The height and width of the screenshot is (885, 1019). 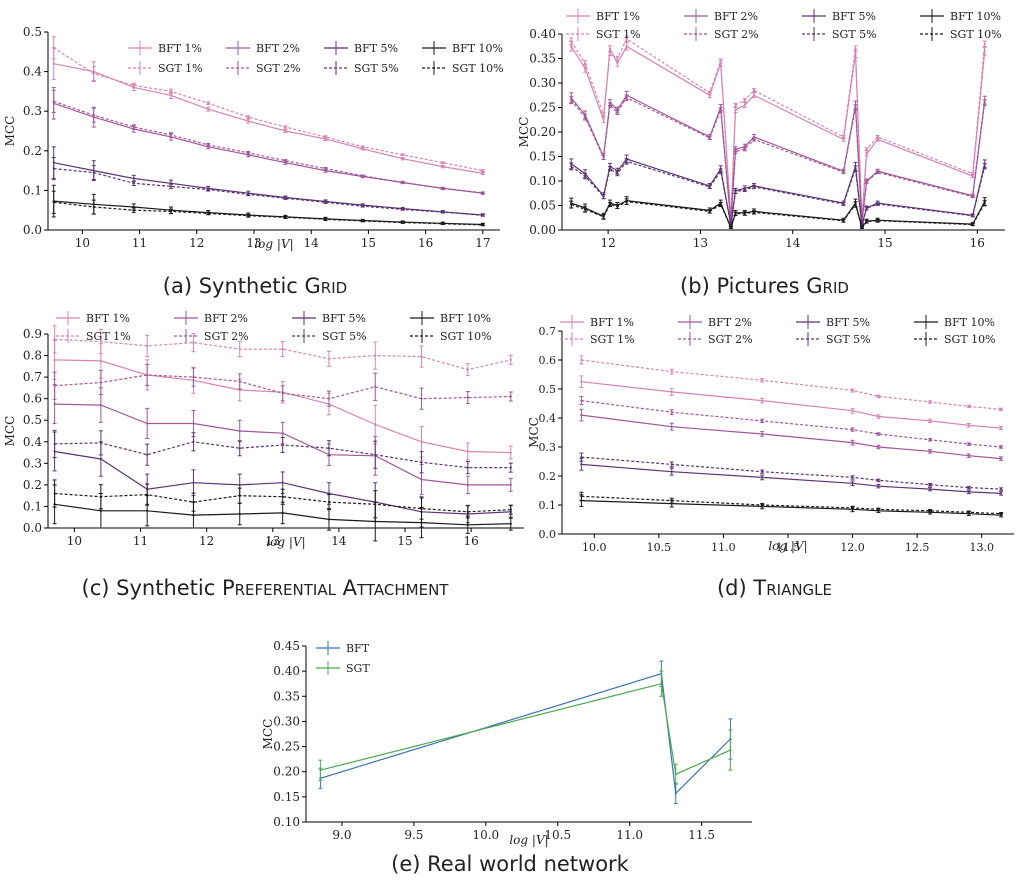 What do you see at coordinates (226, 336) in the screenshot?
I see `legend-label: SGT 2%` at bounding box center [226, 336].